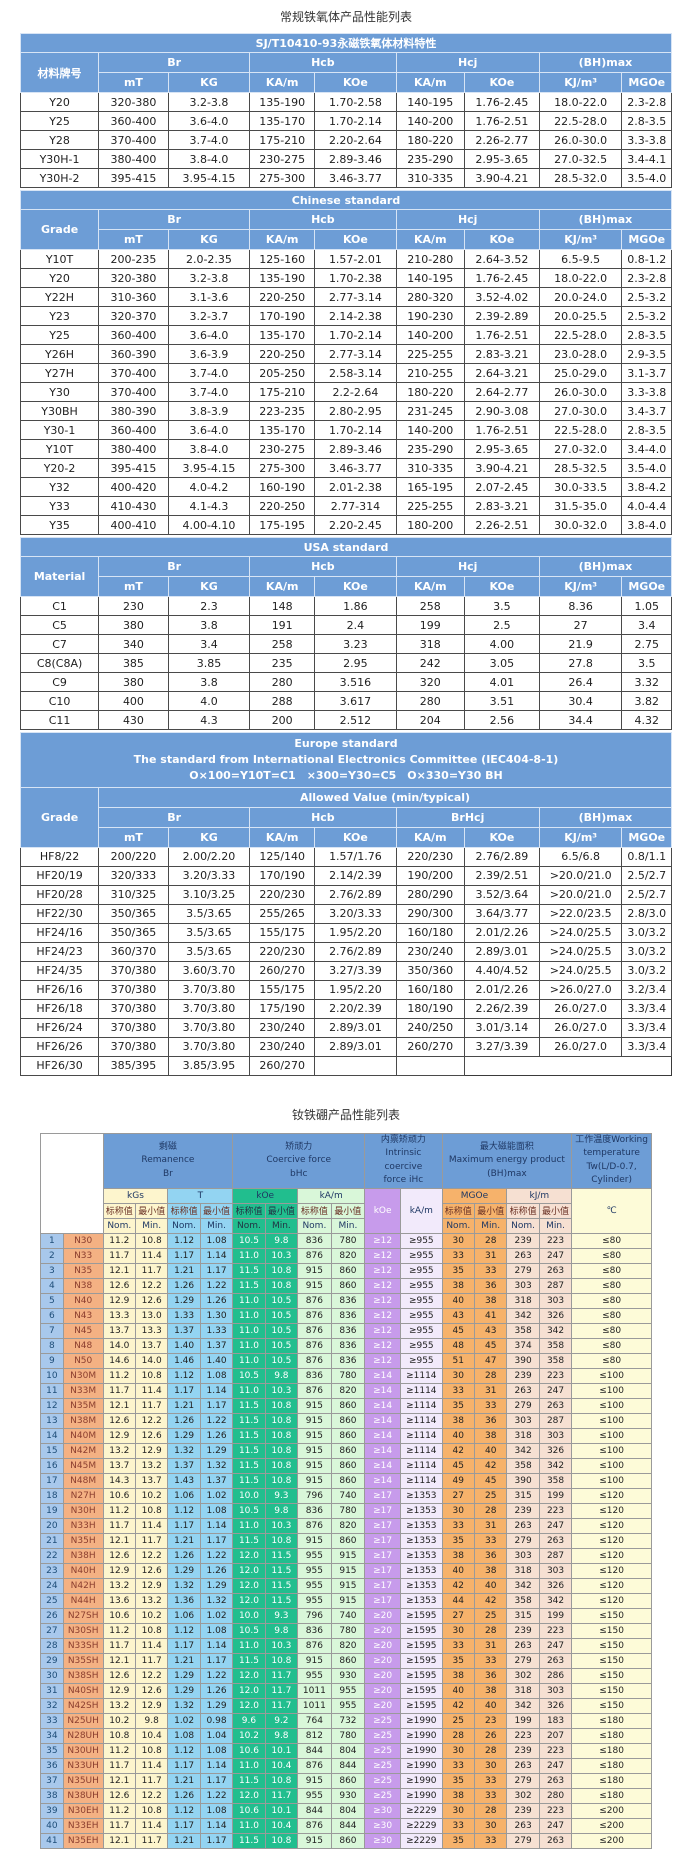  What do you see at coordinates (580, 259) in the screenshot?
I see `table-cell: 6.5-9.5` at bounding box center [580, 259].